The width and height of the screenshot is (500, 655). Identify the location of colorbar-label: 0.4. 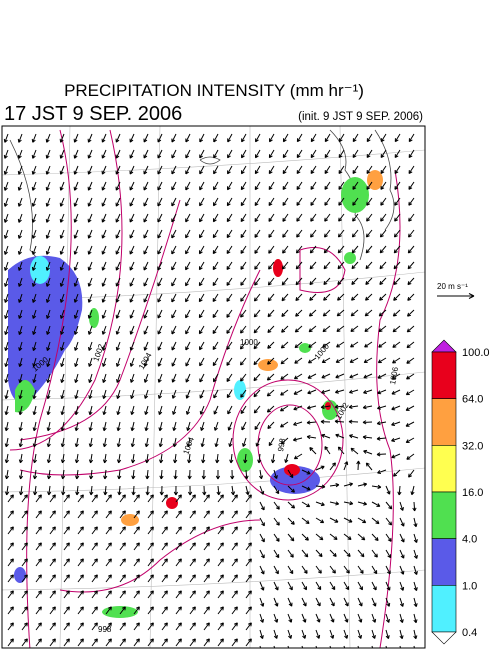
(469, 633).